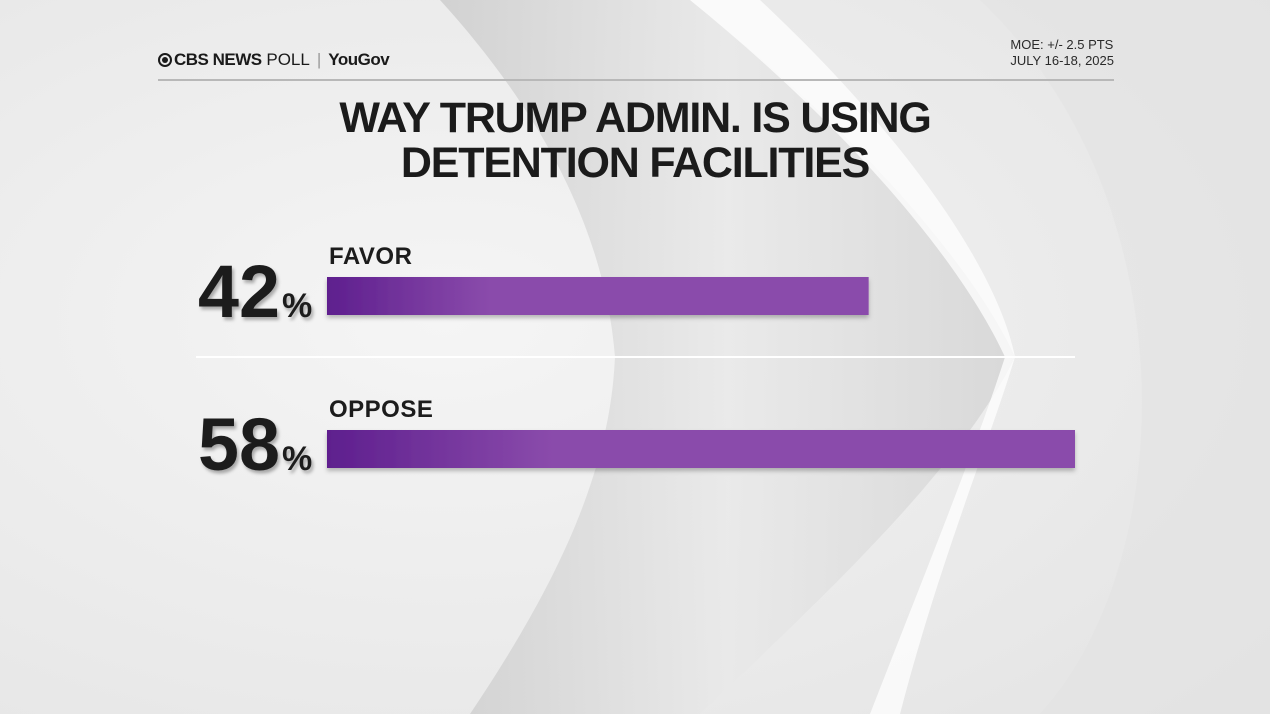  I want to click on margin-of-error: MOE: +/- 2.5 PTS, so click(1062, 44).